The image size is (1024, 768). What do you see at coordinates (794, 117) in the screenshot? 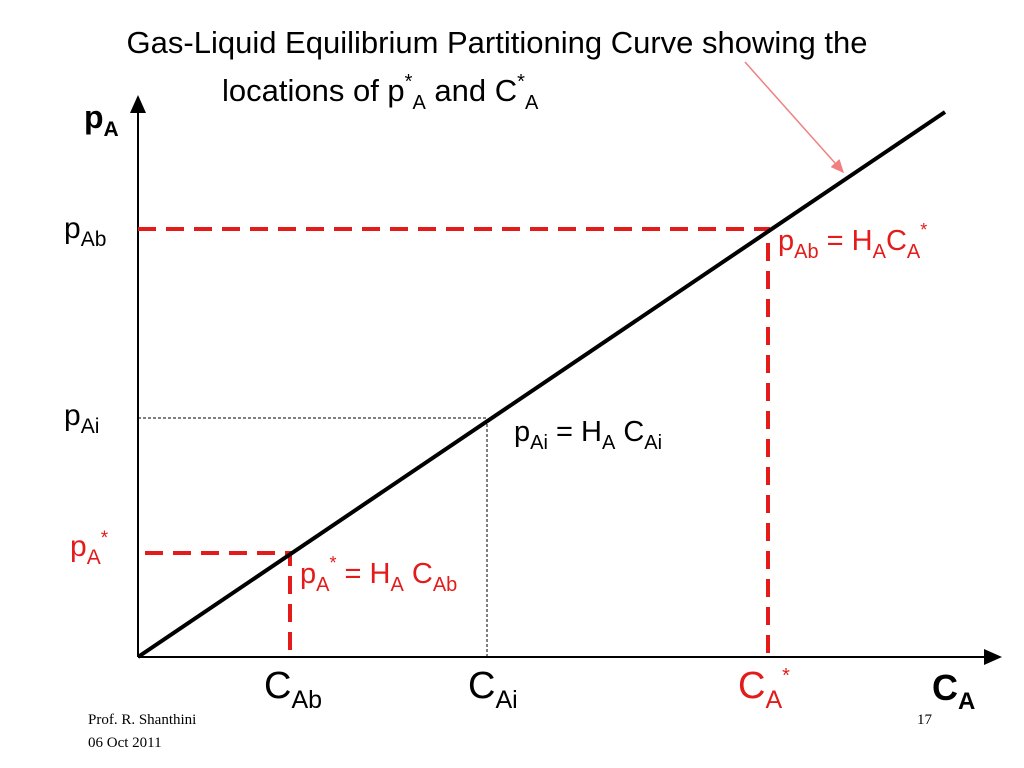
I see `pointer-arrow` at bounding box center [794, 117].